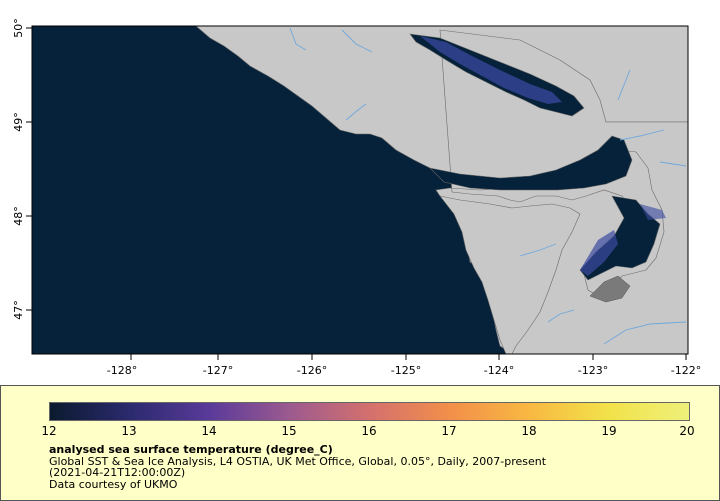  What do you see at coordinates (129, 431) in the screenshot?
I see `colorbar-tick: 13` at bounding box center [129, 431].